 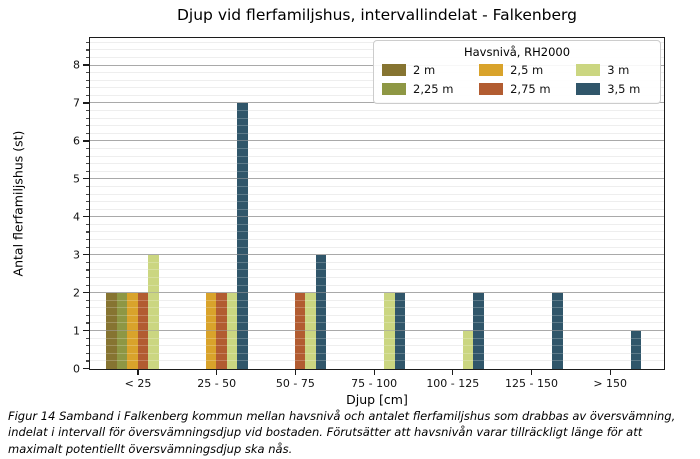 What do you see at coordinates (610, 383) in the screenshot?
I see `x-tick-label->150: > 150` at bounding box center [610, 383].